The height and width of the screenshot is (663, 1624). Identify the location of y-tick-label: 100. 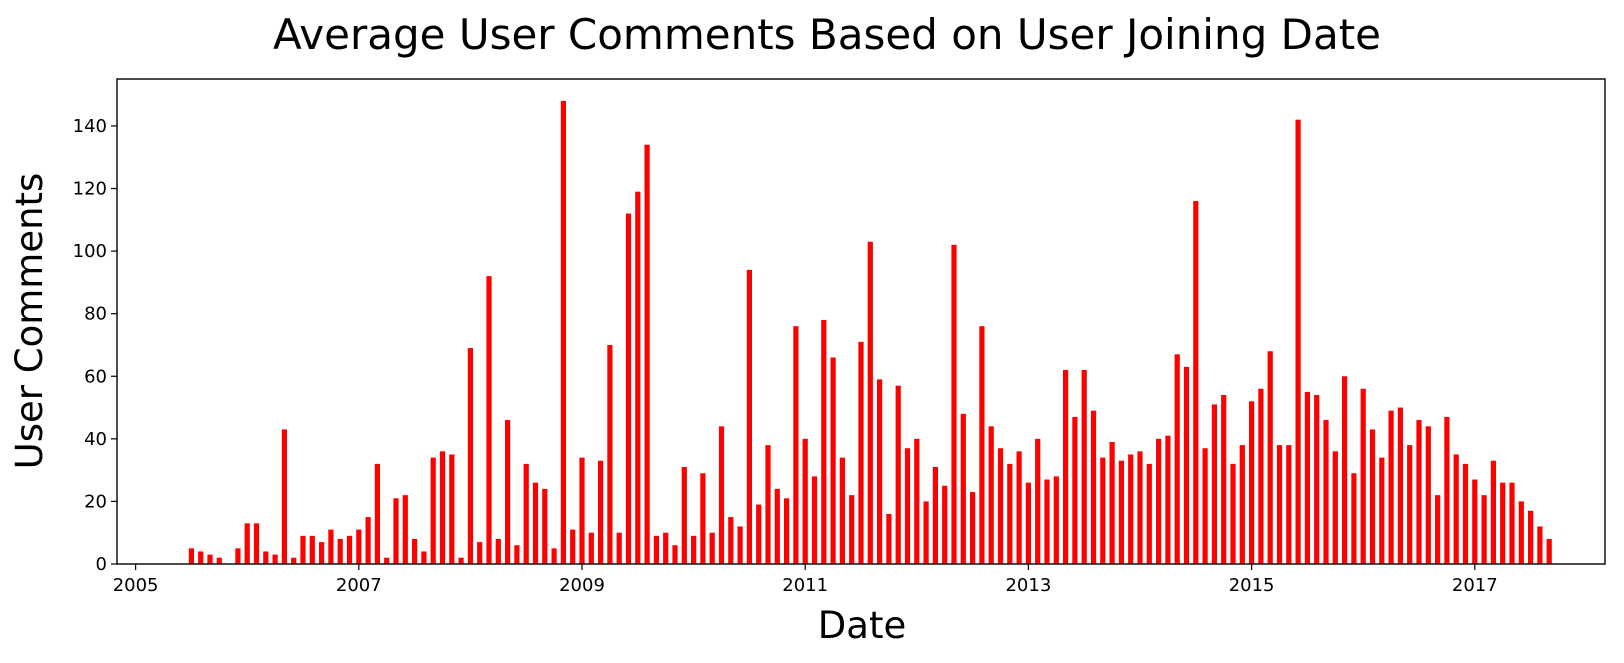
(90, 251).